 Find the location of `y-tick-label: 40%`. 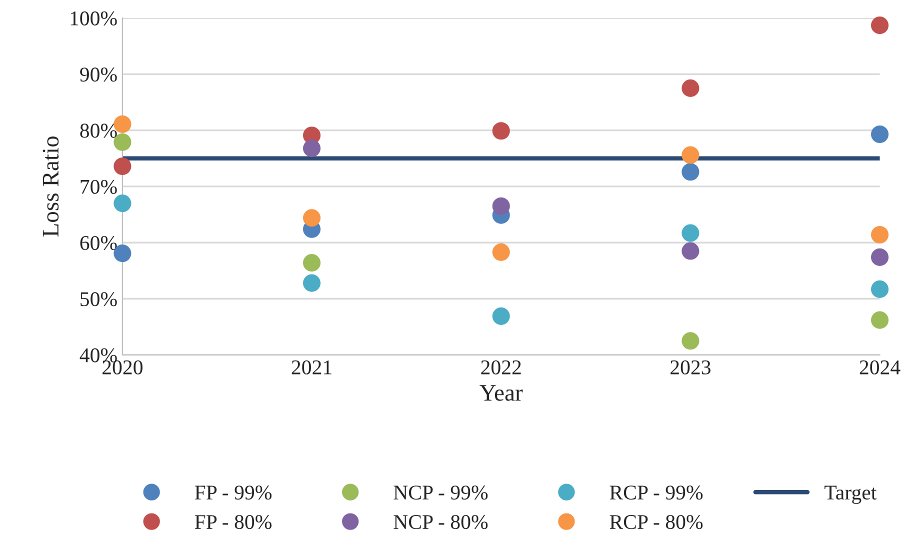

y-tick-label: 40% is located at coordinates (98, 355).